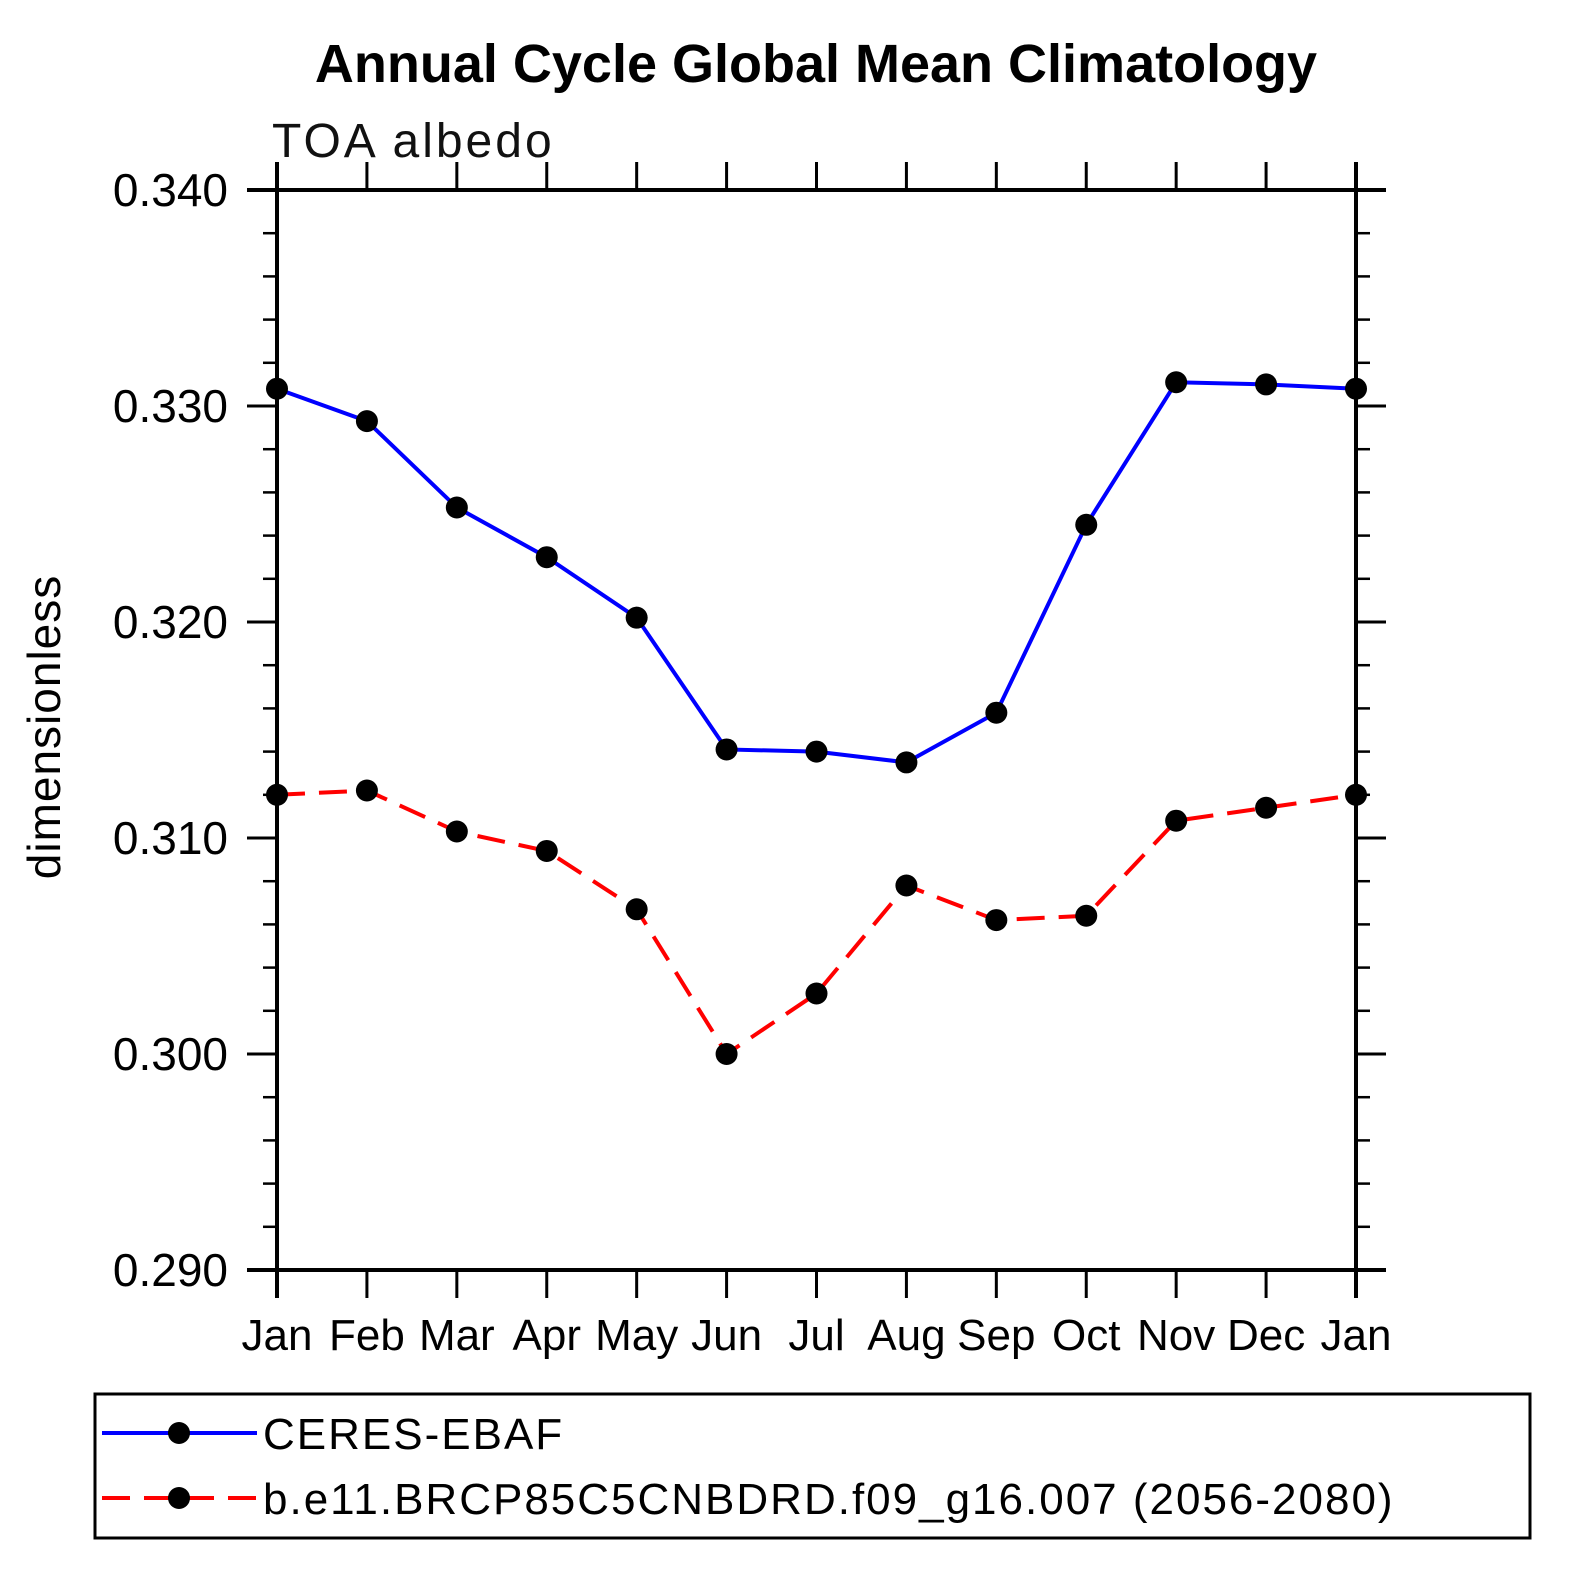 This screenshot has width=1575, height=1575. Describe the element at coordinates (1266, 1335) in the screenshot. I see `x-tick-label: Dec` at that location.